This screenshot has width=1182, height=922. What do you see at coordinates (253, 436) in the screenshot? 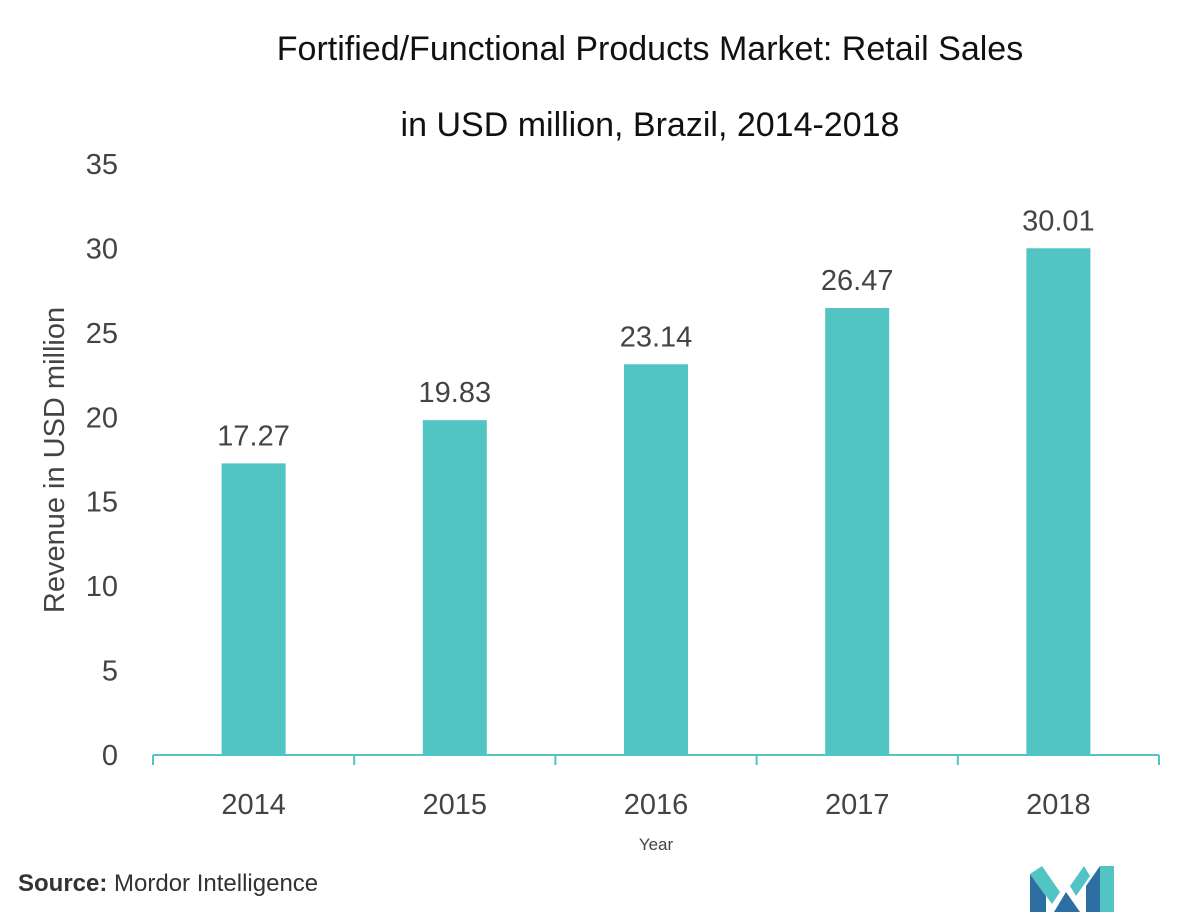
I see `value-label-2014: 17.27` at bounding box center [253, 436].